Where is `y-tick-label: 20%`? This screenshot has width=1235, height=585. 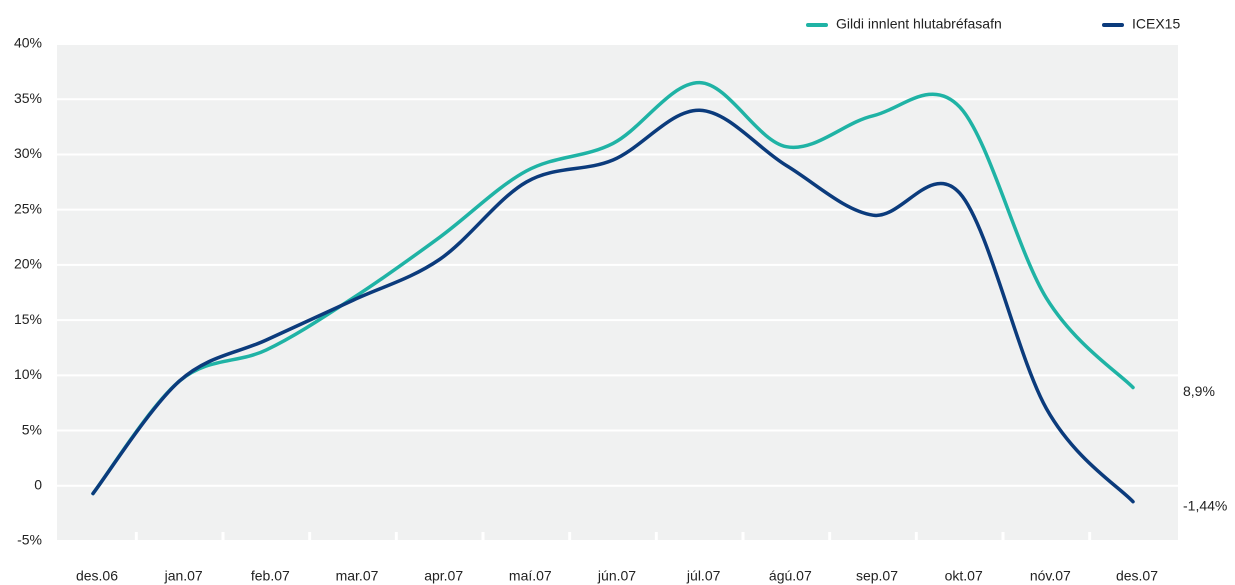 y-tick-label: 20% is located at coordinates (28, 264).